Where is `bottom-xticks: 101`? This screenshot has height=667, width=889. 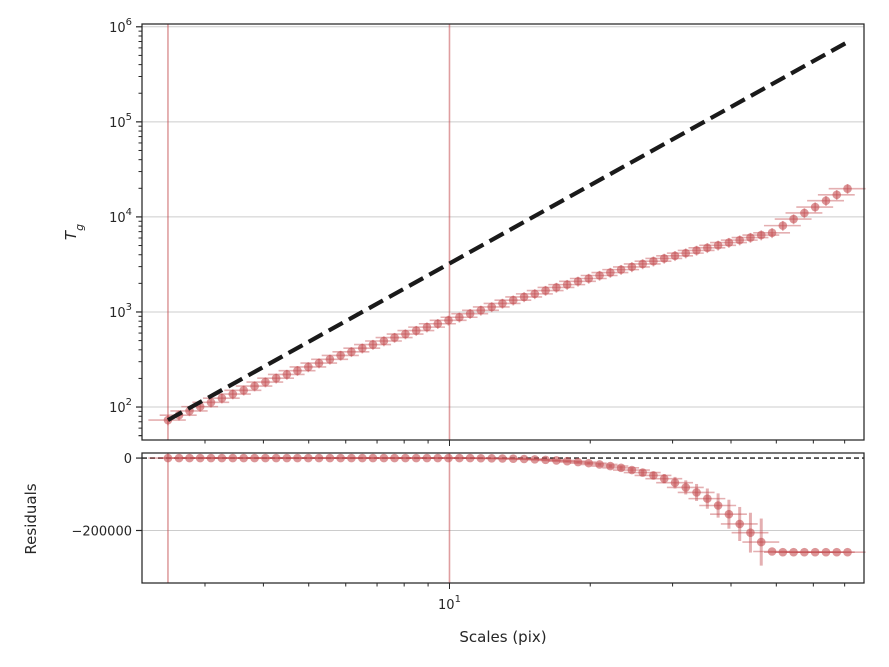 bottom-xticks: 101 is located at coordinates (525, 598).